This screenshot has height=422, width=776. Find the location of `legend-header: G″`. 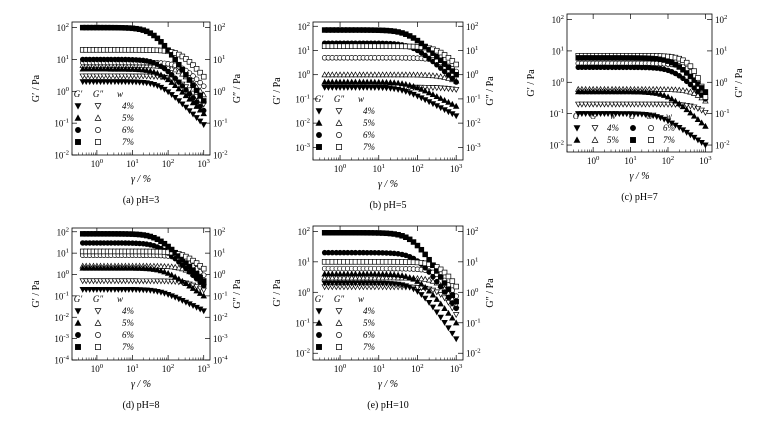

legend-header: G″ is located at coordinates (651, 116).